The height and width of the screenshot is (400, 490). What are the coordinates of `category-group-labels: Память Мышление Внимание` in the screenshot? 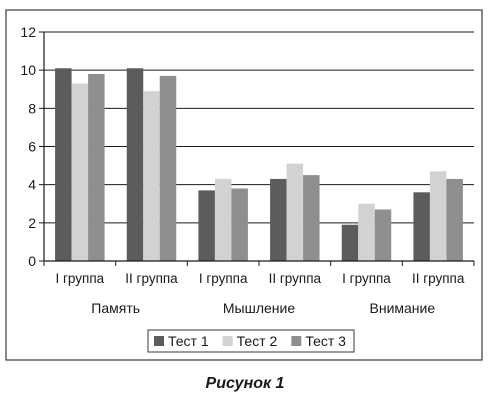 It's located at (263, 308).